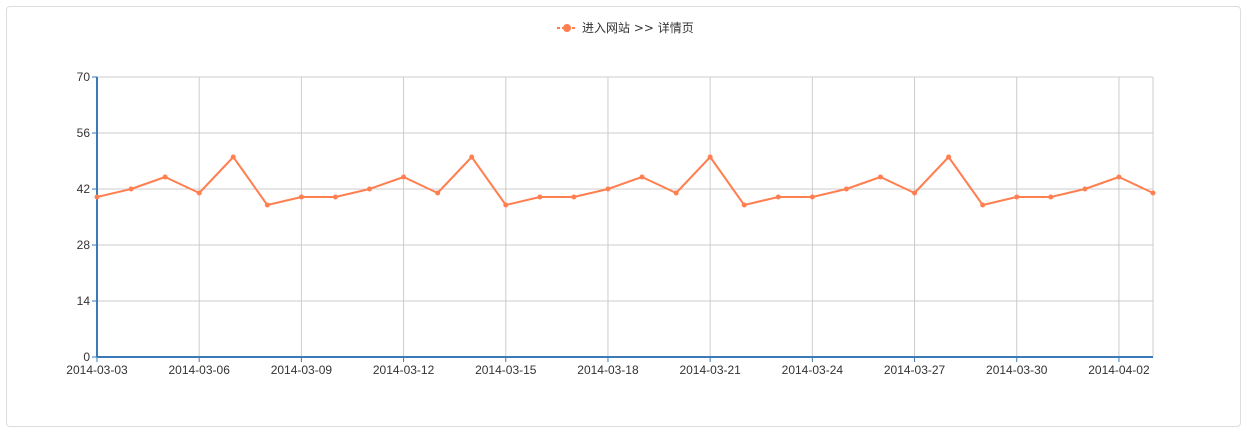 This screenshot has width=1247, height=433. Describe the element at coordinates (302, 370) in the screenshot. I see `x-tick-label: 2014-03-09` at that location.